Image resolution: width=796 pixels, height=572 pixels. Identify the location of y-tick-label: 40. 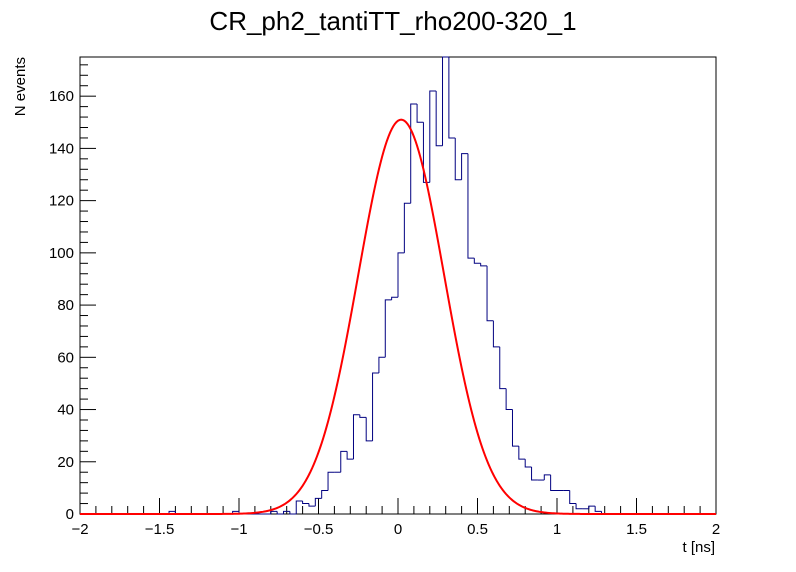
(65, 410).